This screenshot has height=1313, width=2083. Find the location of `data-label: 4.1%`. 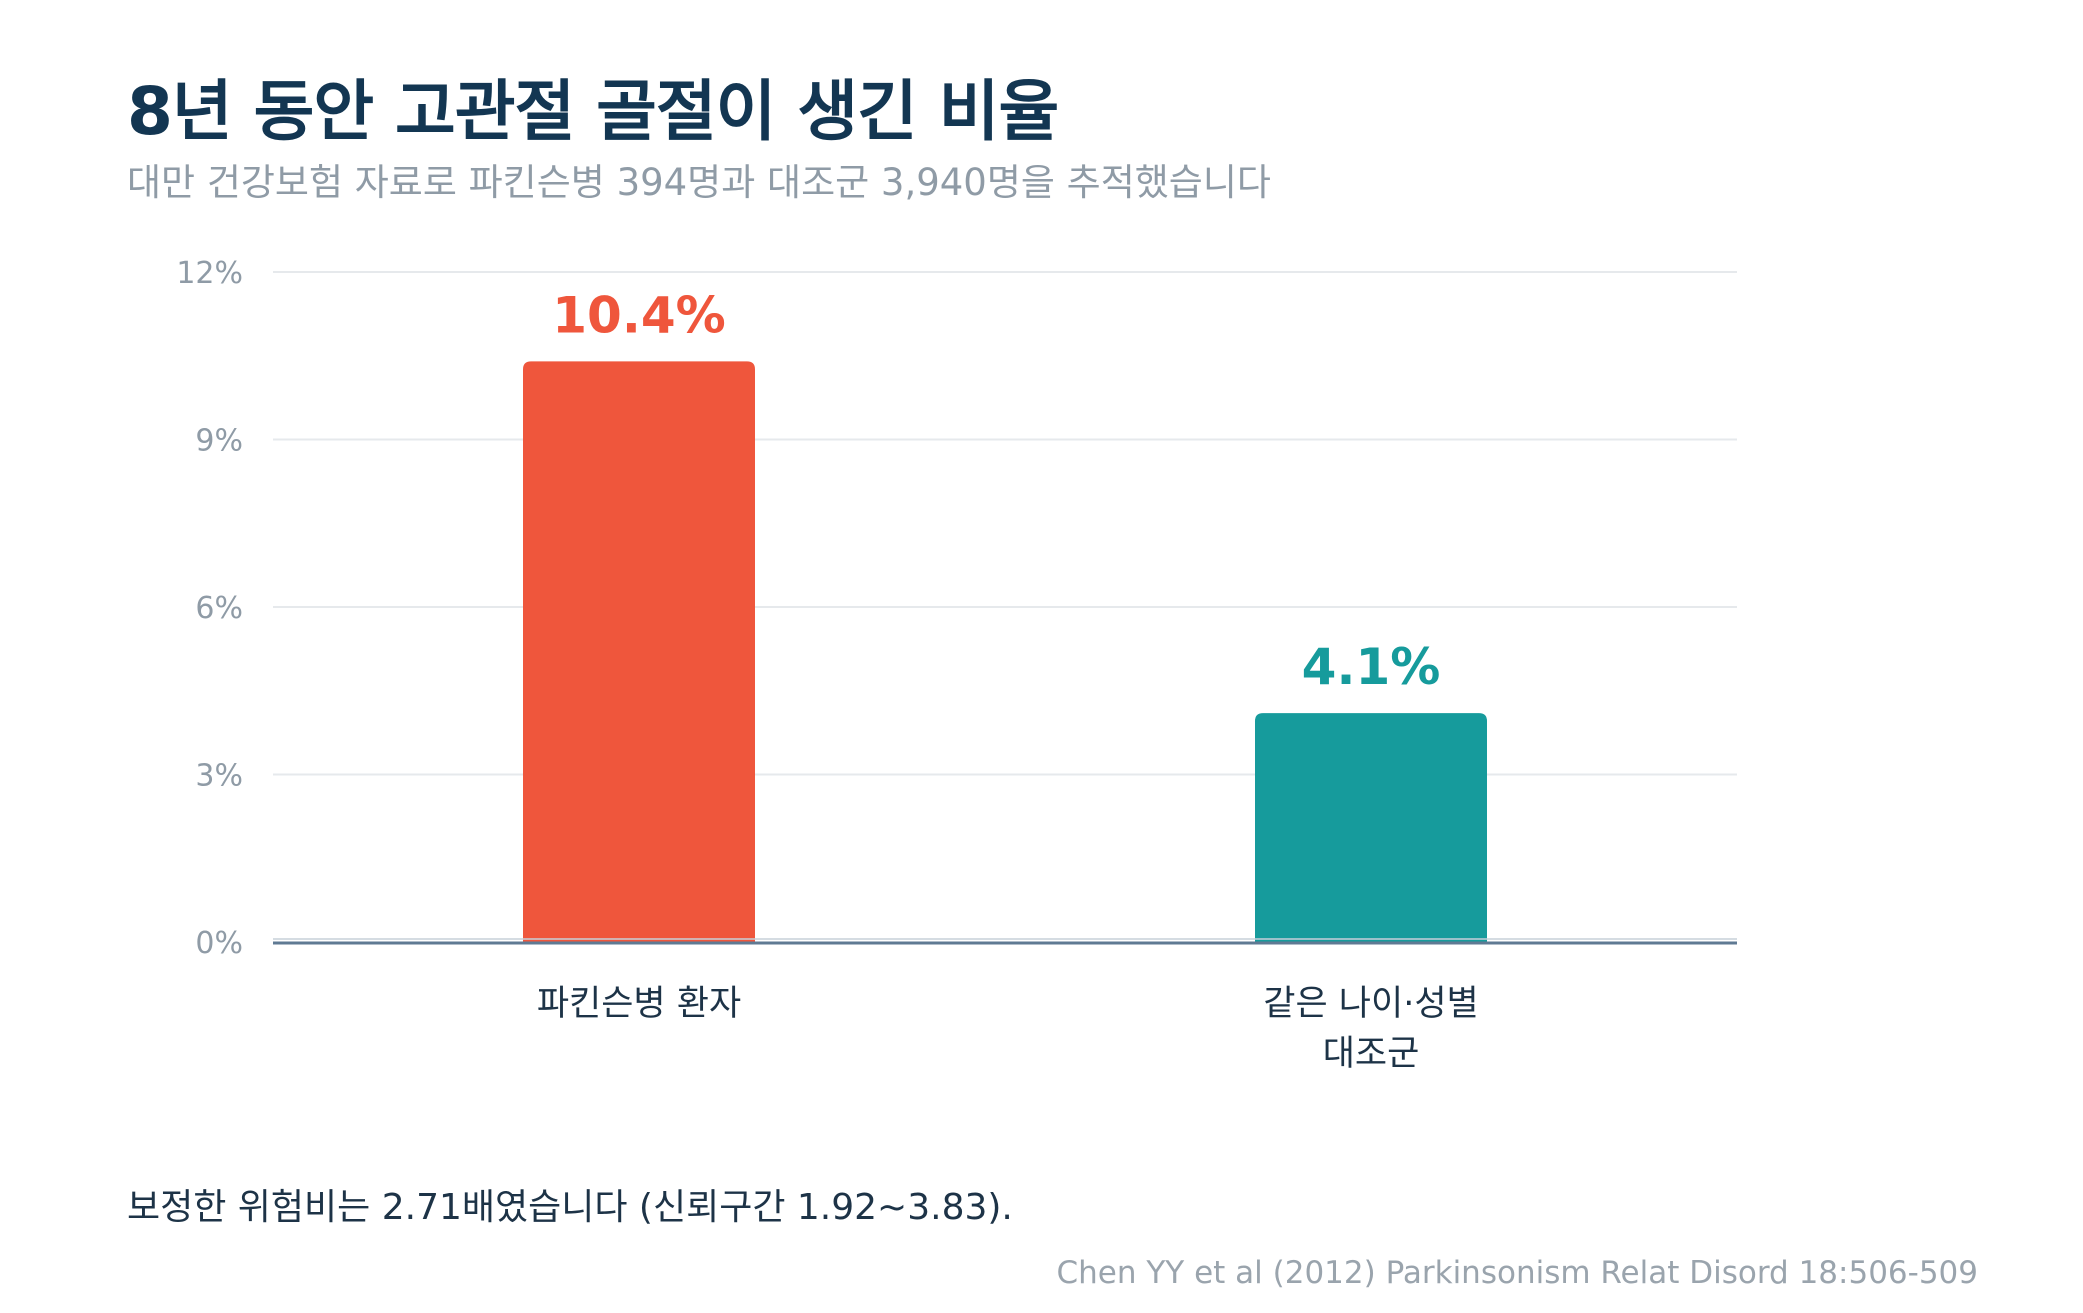

data-label: 4.1% is located at coordinates (1371, 667).